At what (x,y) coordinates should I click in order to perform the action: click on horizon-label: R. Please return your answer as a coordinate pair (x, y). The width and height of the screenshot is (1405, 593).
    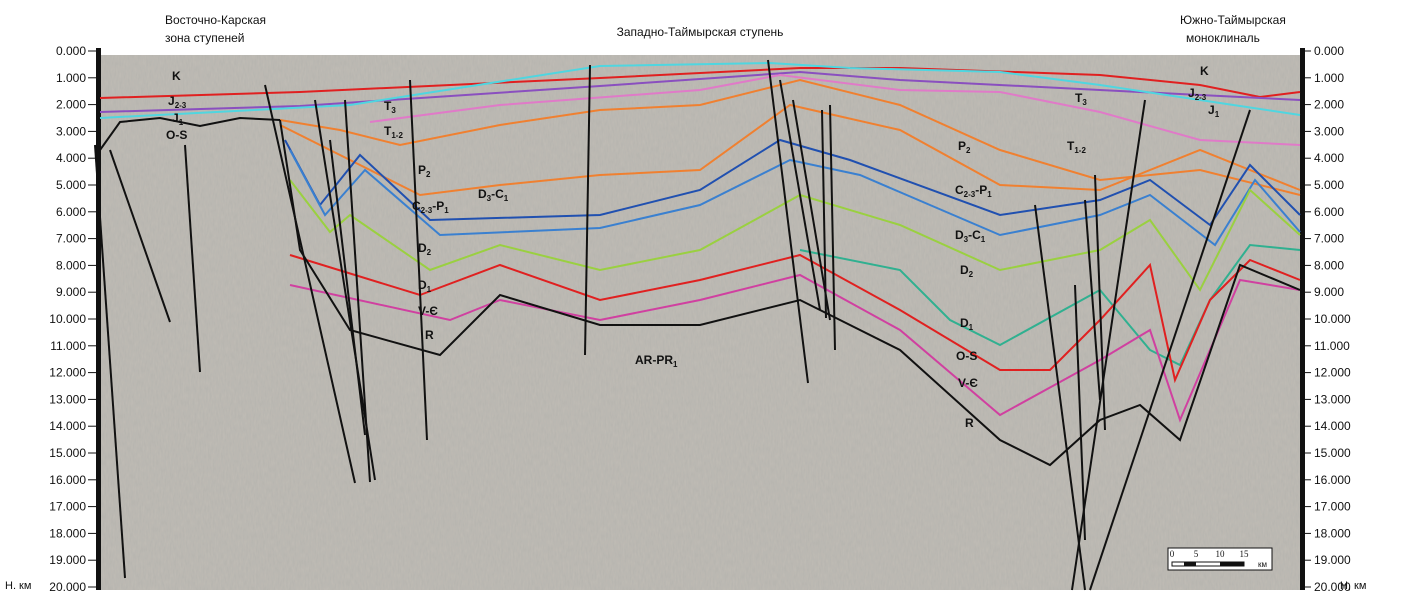
    Looking at the image, I should click on (969, 423).